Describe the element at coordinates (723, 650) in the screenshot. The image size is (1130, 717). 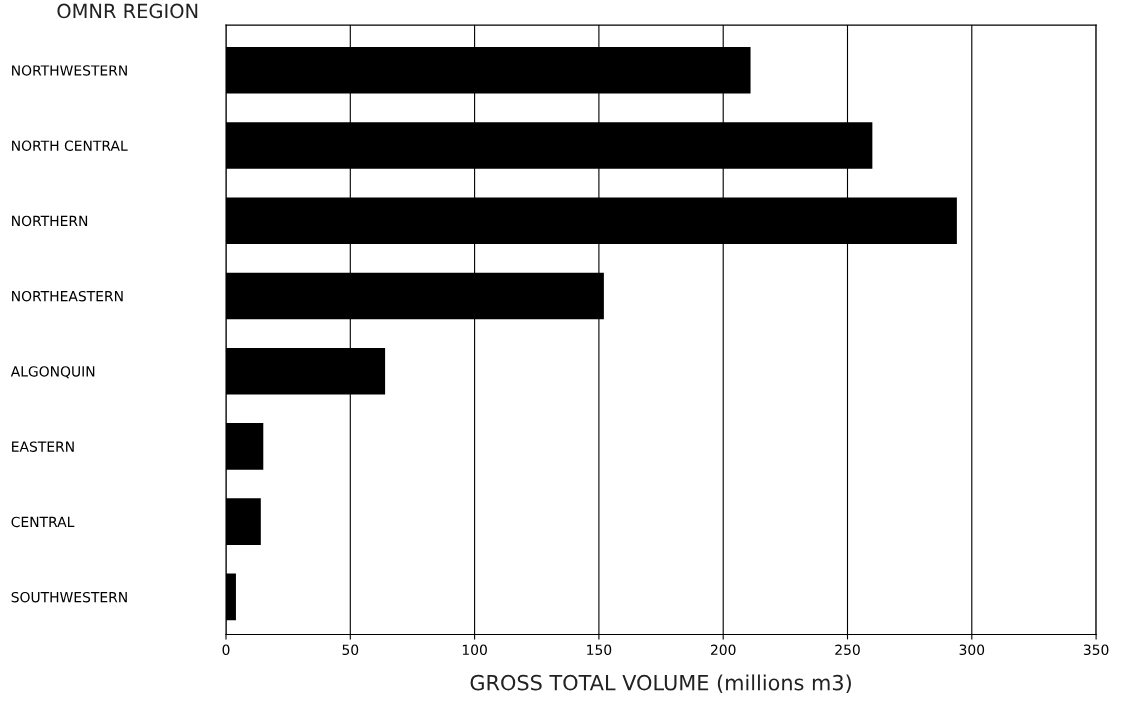
I see `x-tick-label: 200` at that location.